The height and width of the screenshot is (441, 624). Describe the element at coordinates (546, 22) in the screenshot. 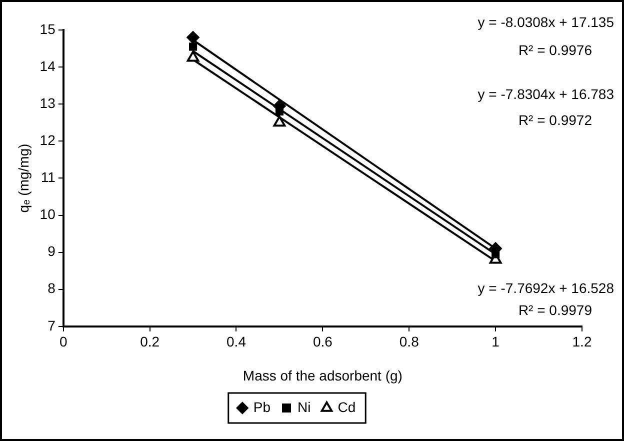

I see `text: y = -8.0308x + 17.135` at that location.